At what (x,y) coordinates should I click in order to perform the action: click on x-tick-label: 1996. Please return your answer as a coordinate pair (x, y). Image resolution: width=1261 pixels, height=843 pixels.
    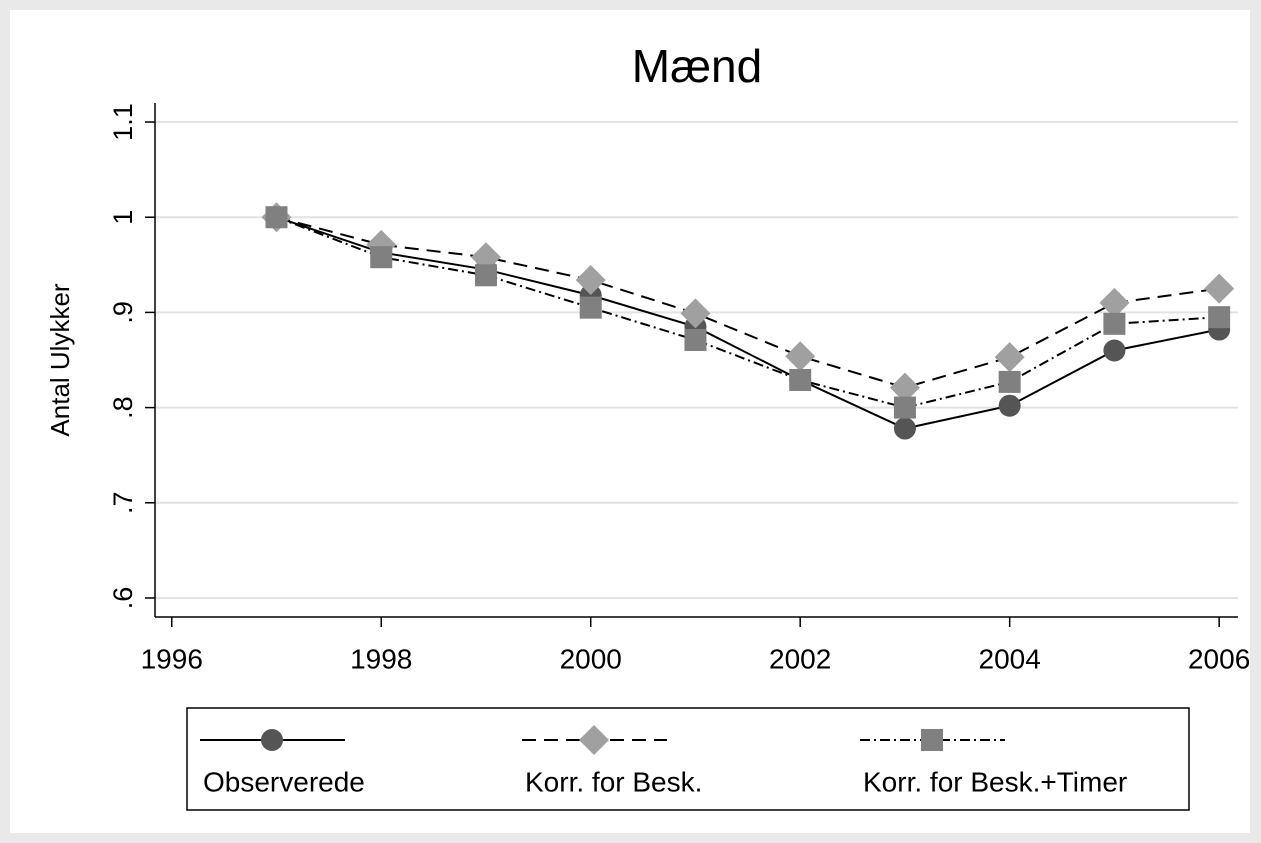
    Looking at the image, I should click on (172, 658).